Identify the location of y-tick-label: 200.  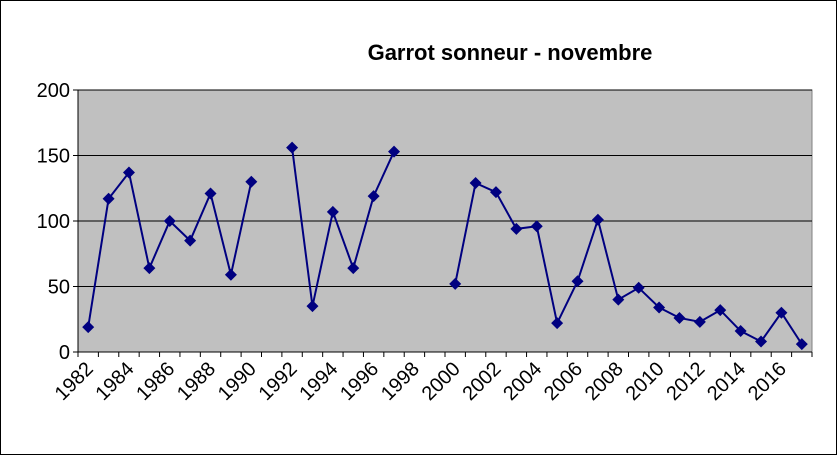
(53, 91).